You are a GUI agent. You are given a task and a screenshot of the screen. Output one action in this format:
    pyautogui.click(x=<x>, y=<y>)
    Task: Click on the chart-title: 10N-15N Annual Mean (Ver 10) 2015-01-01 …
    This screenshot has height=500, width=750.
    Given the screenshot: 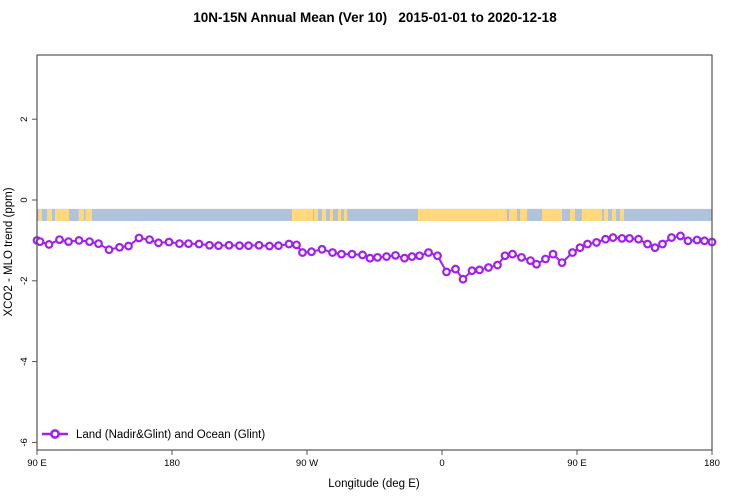 What is the action you would take?
    pyautogui.click(x=375, y=17)
    